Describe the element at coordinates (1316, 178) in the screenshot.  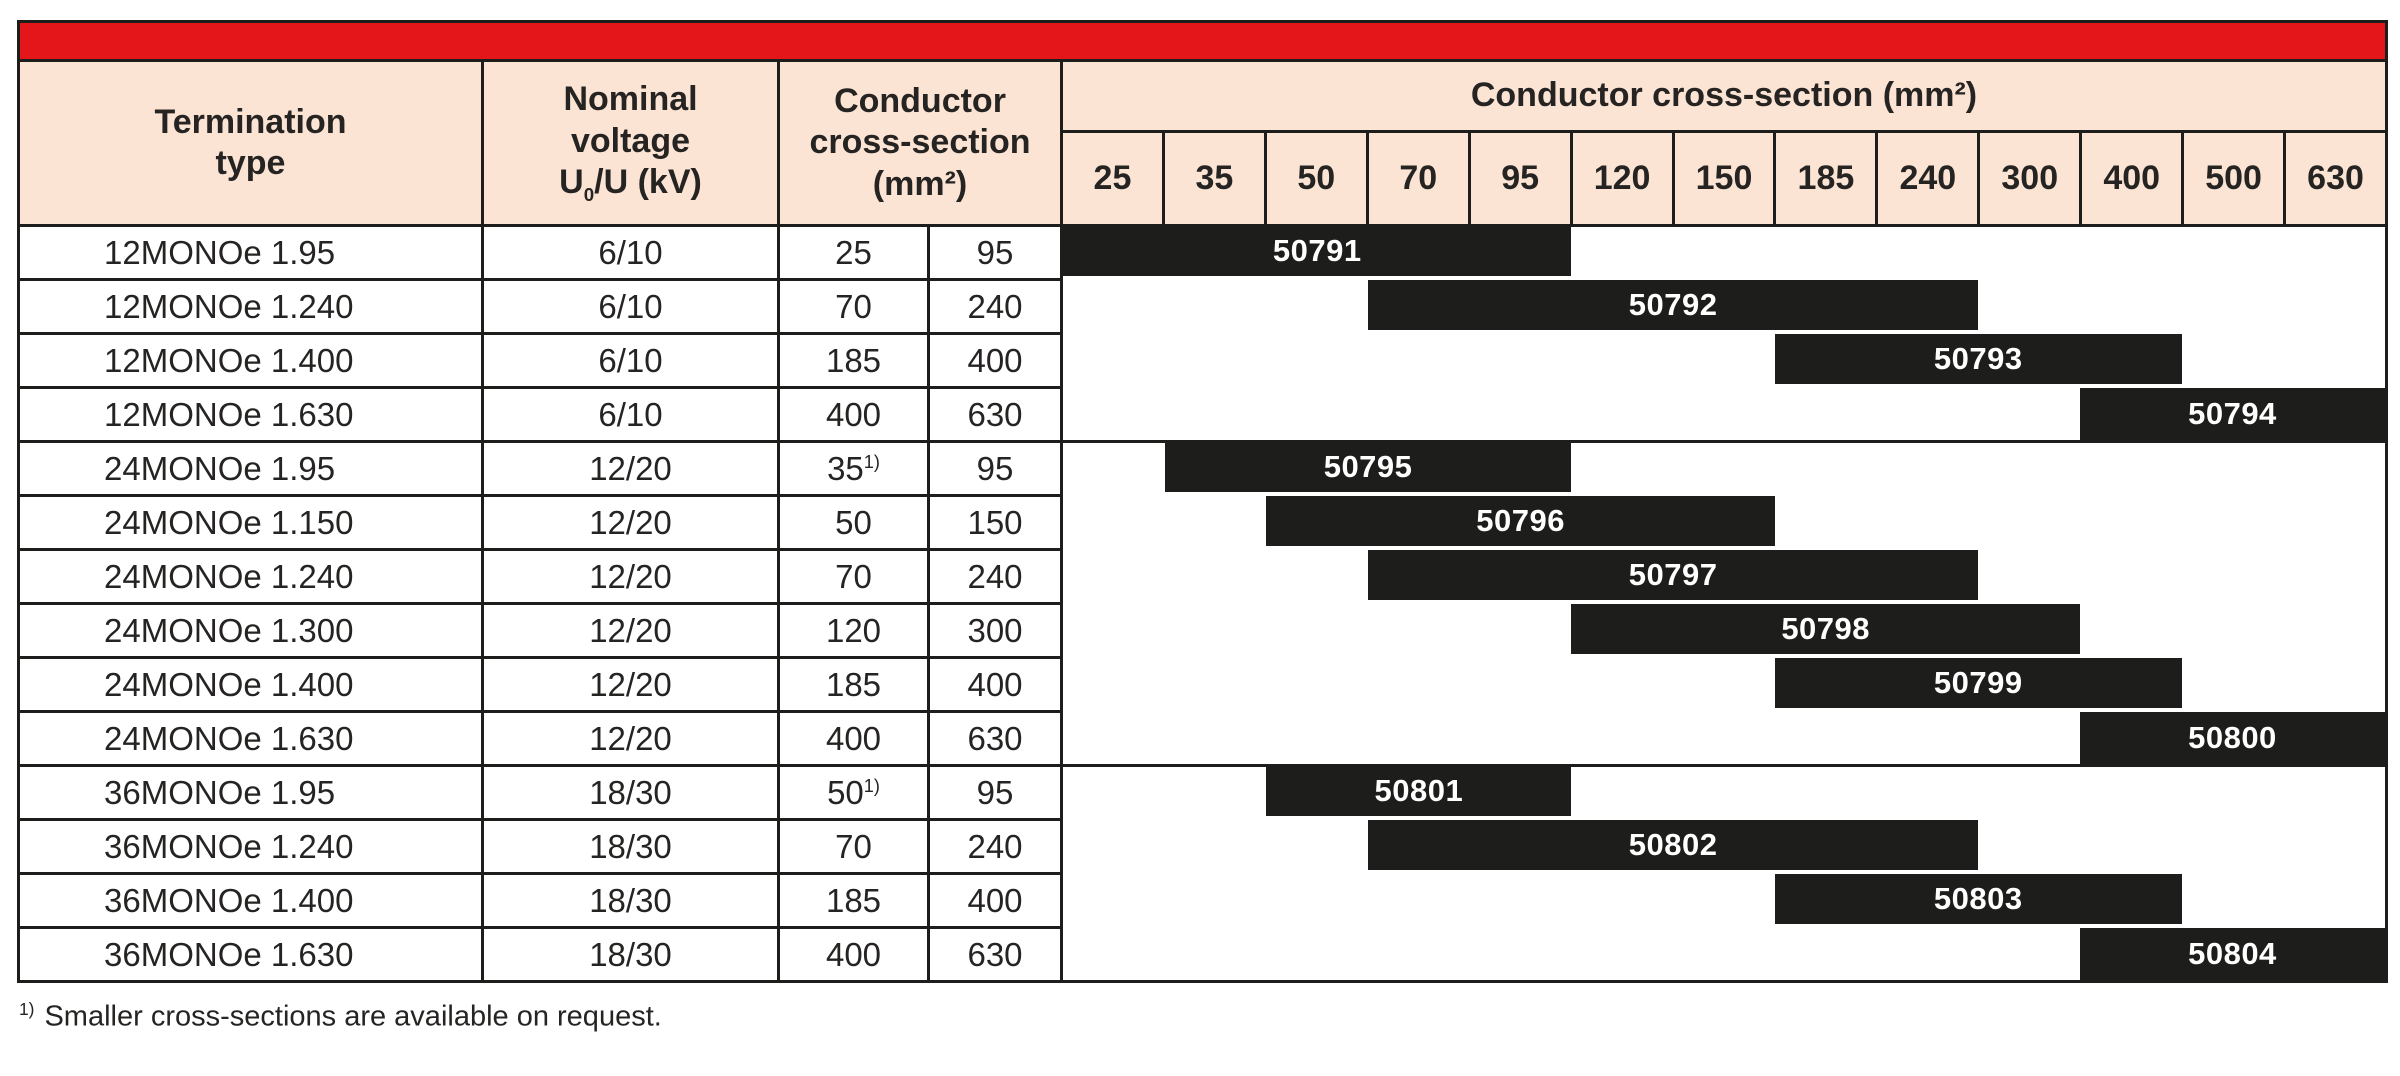
I see `size-column-header: 50` at that location.